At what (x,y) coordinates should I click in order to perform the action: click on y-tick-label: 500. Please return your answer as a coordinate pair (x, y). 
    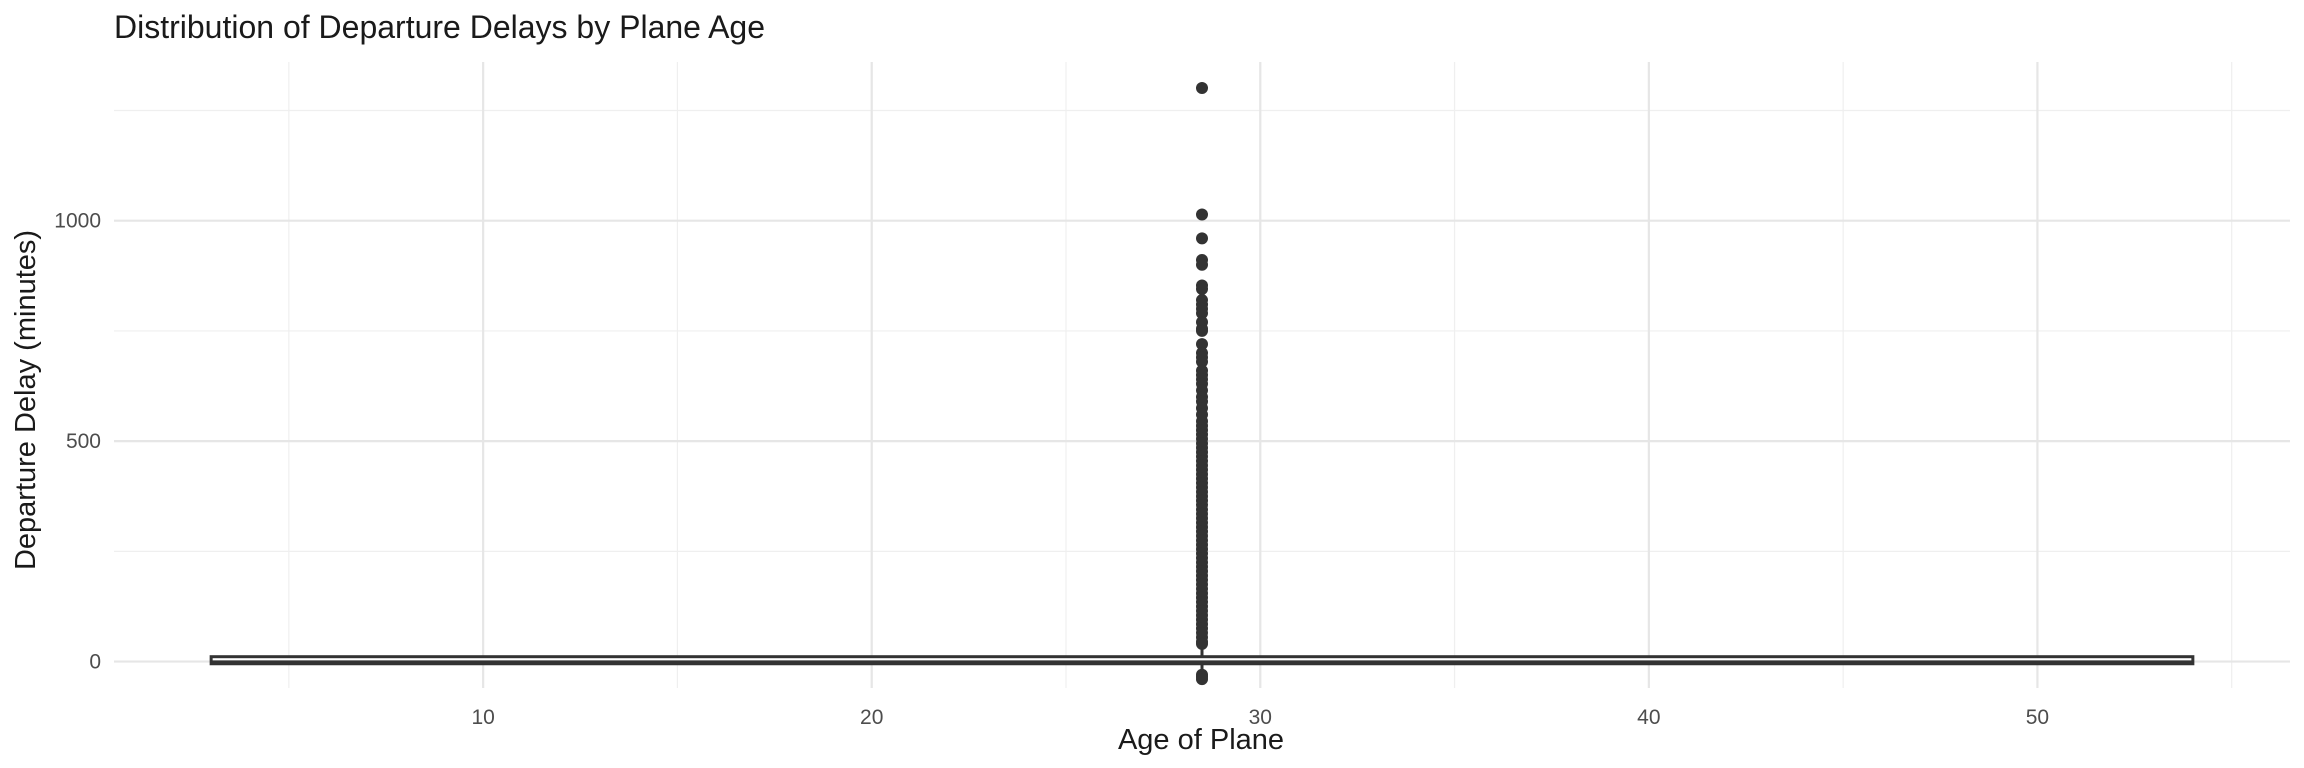
    Looking at the image, I should click on (83, 441).